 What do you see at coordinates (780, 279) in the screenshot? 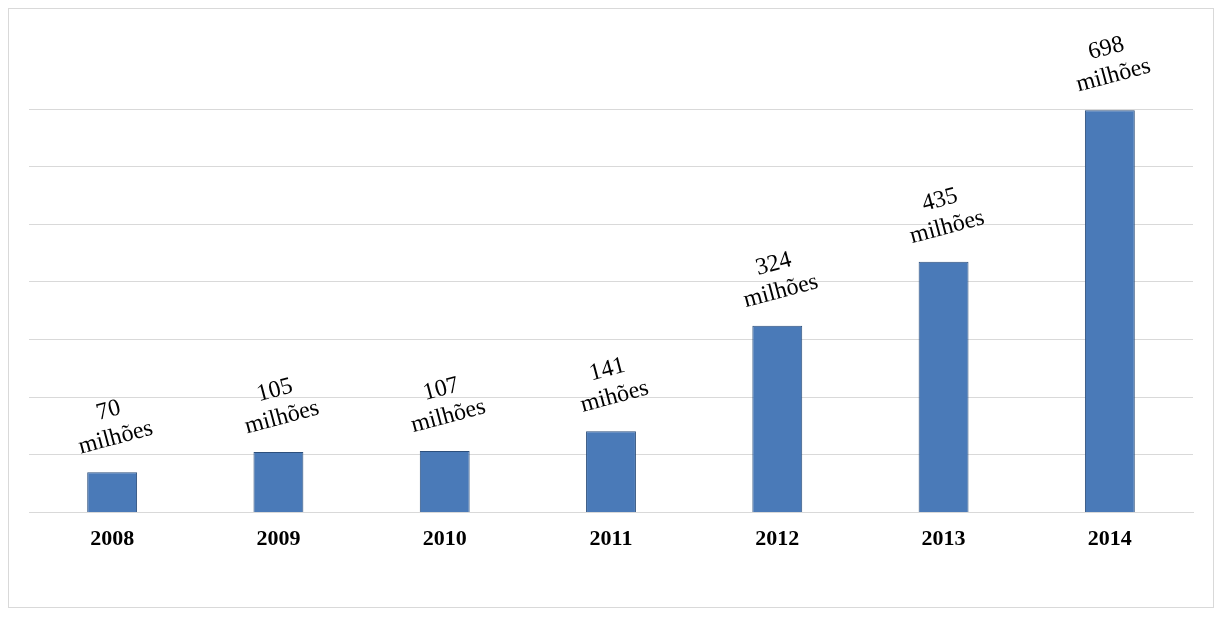
I see `data-label: 324 milhões` at bounding box center [780, 279].